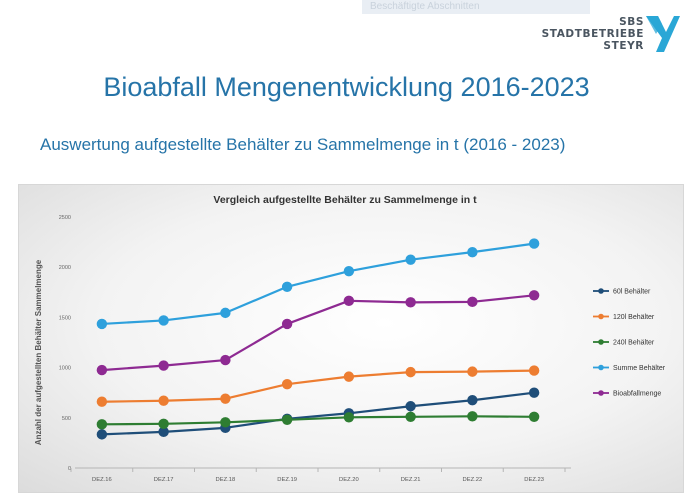 The image size is (693, 493). What do you see at coordinates (226, 480) in the screenshot?
I see `x-tick-label: DEZ.18` at bounding box center [226, 480].